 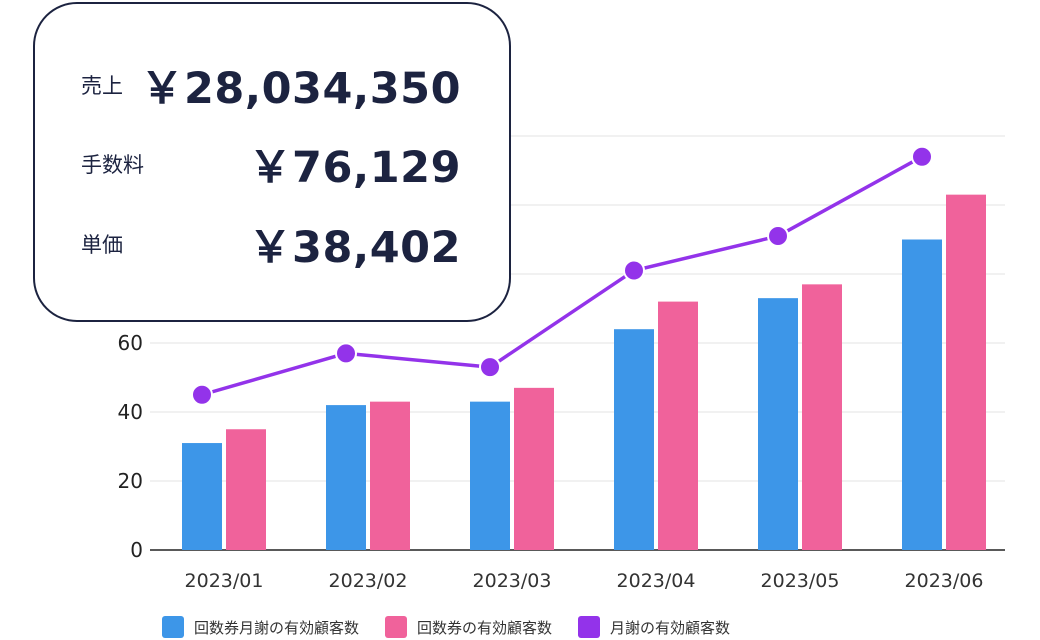 I want to click on kpi-sales-value: ￥28,034,350, so click(x=300, y=89).